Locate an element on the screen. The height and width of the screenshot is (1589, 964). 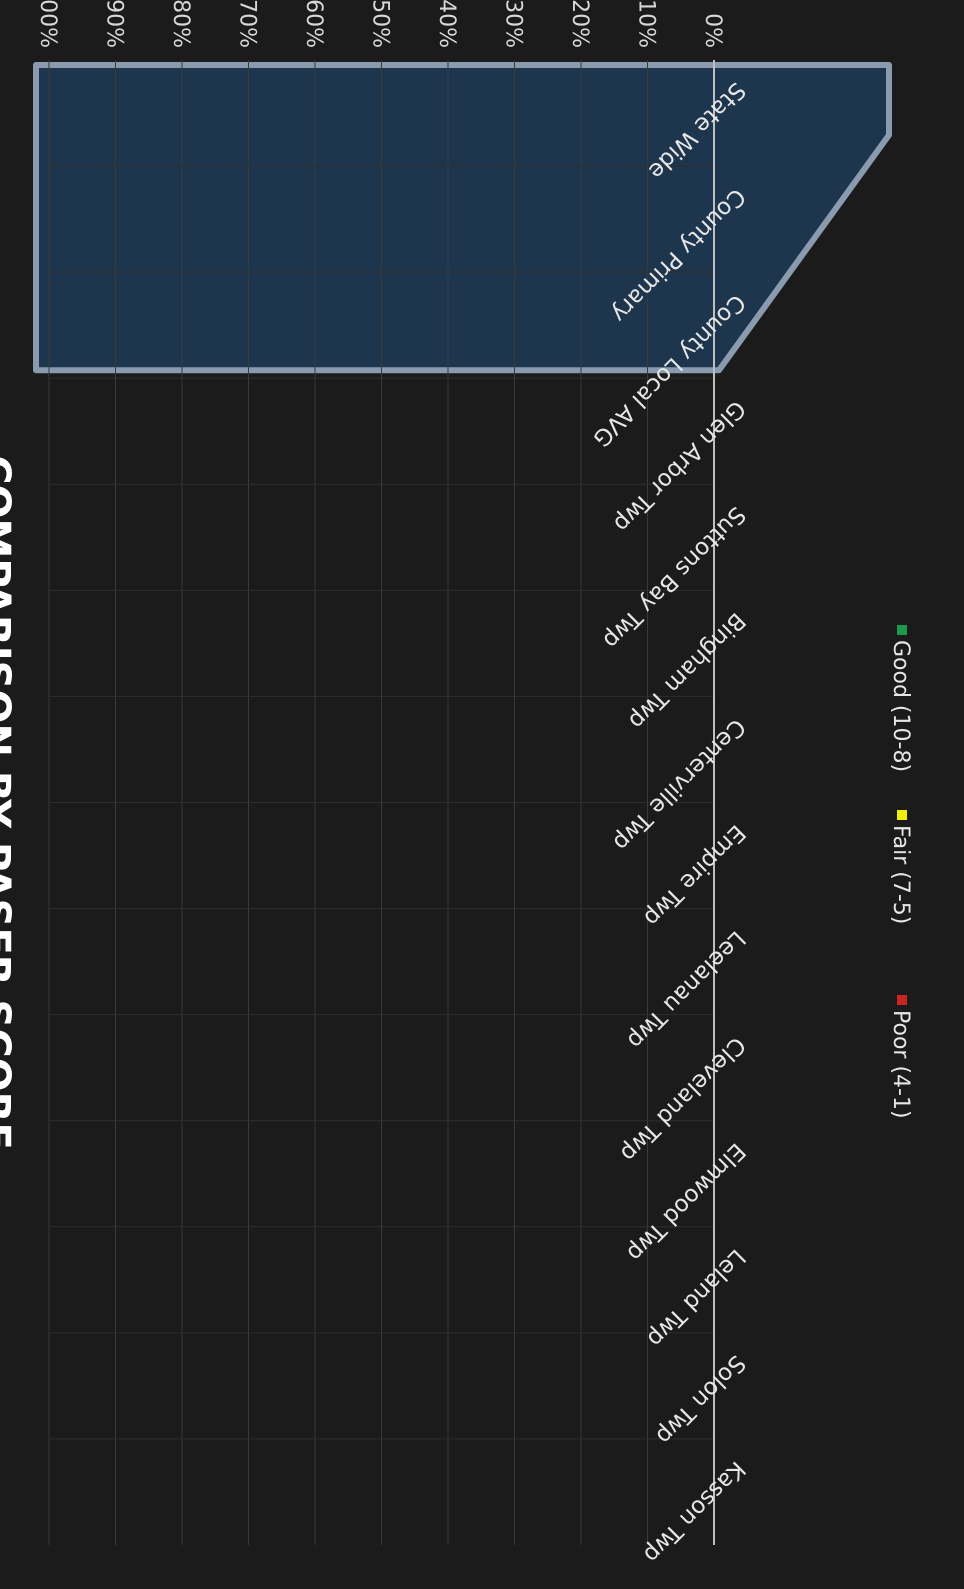
legend-entry-good-10-8: Good (10-8) is located at coordinates (900, 706).